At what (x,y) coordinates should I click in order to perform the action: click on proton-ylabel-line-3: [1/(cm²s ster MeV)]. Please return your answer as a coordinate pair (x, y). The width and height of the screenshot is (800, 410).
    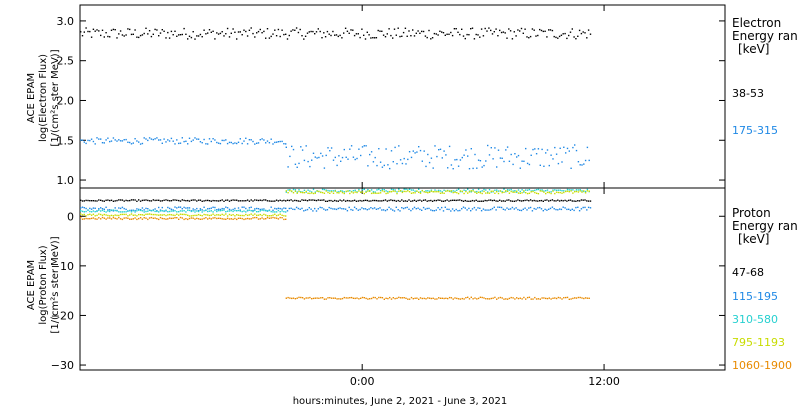
    Looking at the image, I should click on (55, 284).